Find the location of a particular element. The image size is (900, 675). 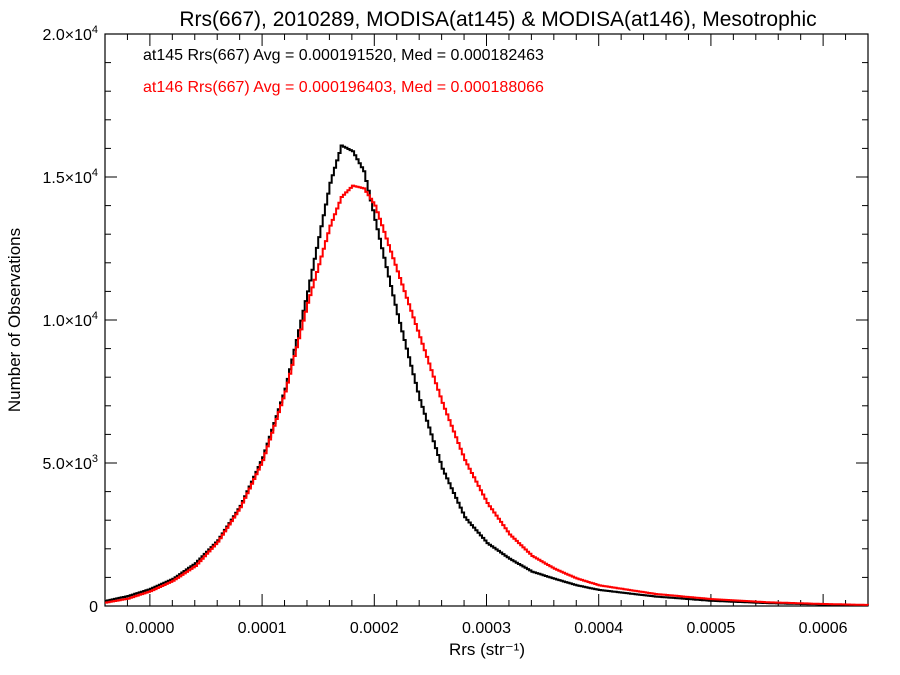

x-tick-label: 0.0001 is located at coordinates (262, 628).